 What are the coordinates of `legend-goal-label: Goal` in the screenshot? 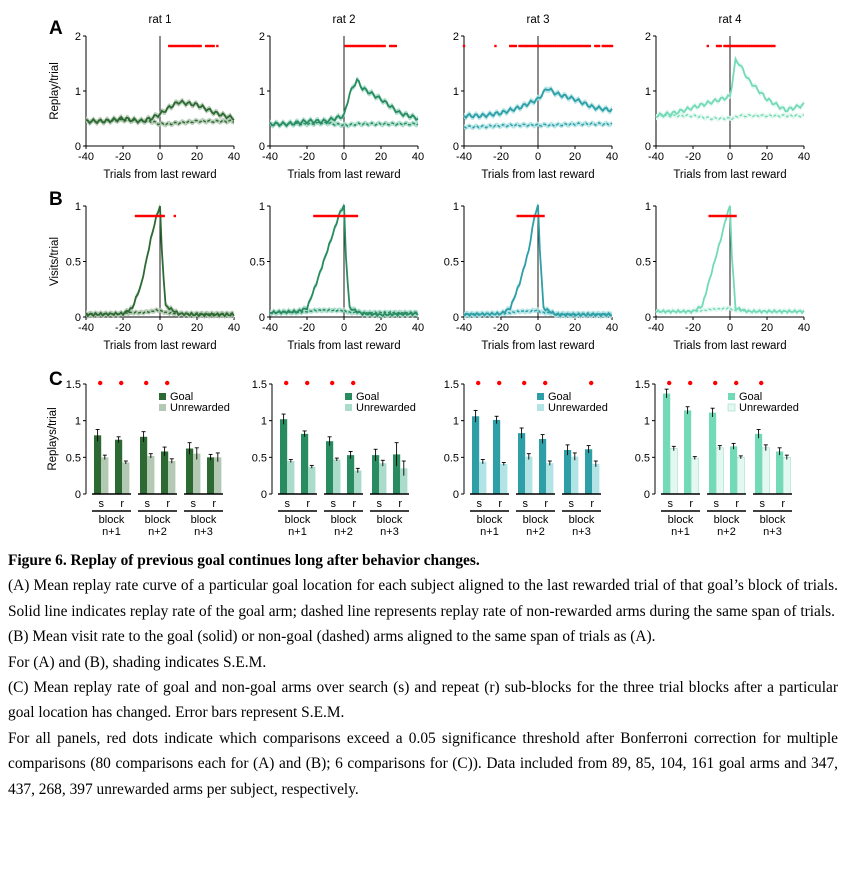 It's located at (750, 397).